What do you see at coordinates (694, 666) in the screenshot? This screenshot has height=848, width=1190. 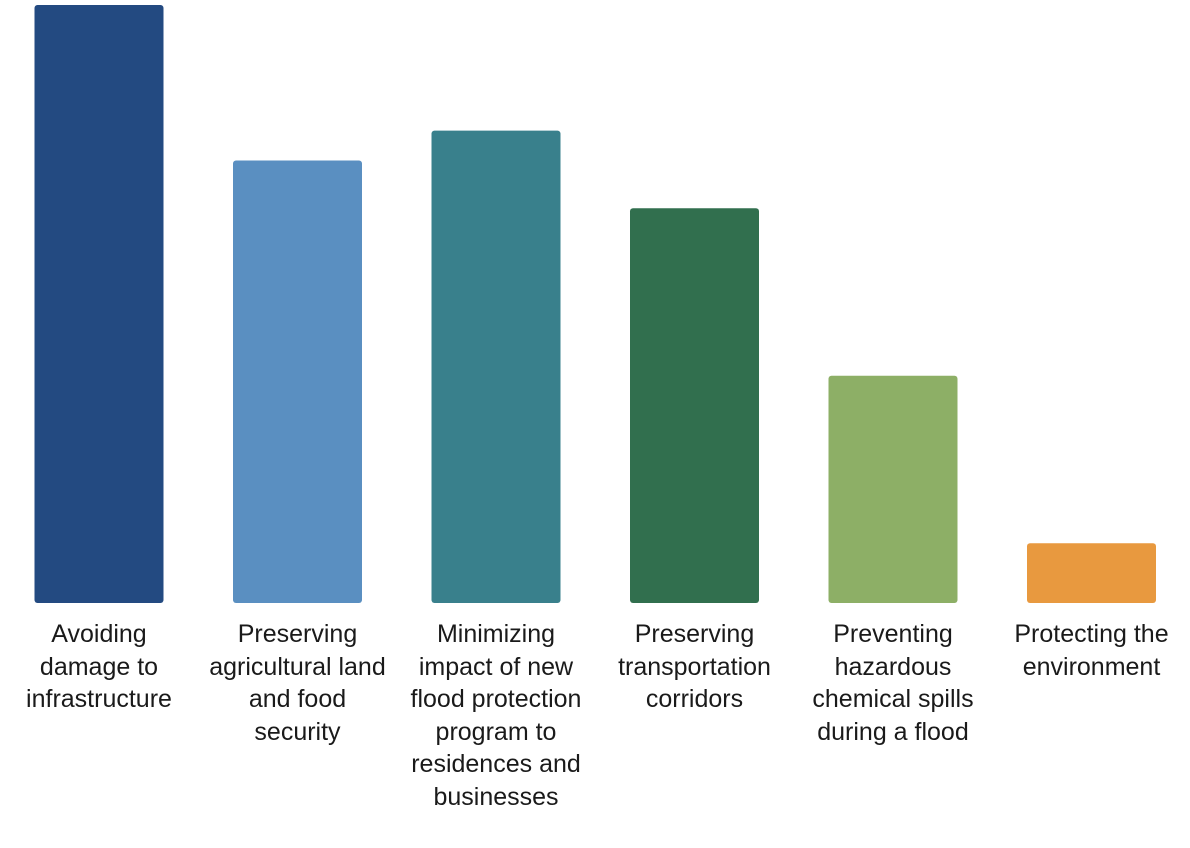 I see `category-label-4: Preserving transportation corridors` at bounding box center [694, 666].